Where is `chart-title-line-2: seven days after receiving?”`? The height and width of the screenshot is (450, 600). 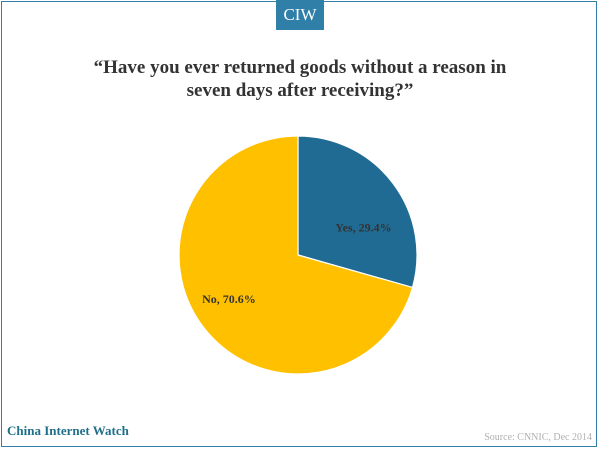 chart-title-line-2: seven days after receiving?” is located at coordinates (300, 90).